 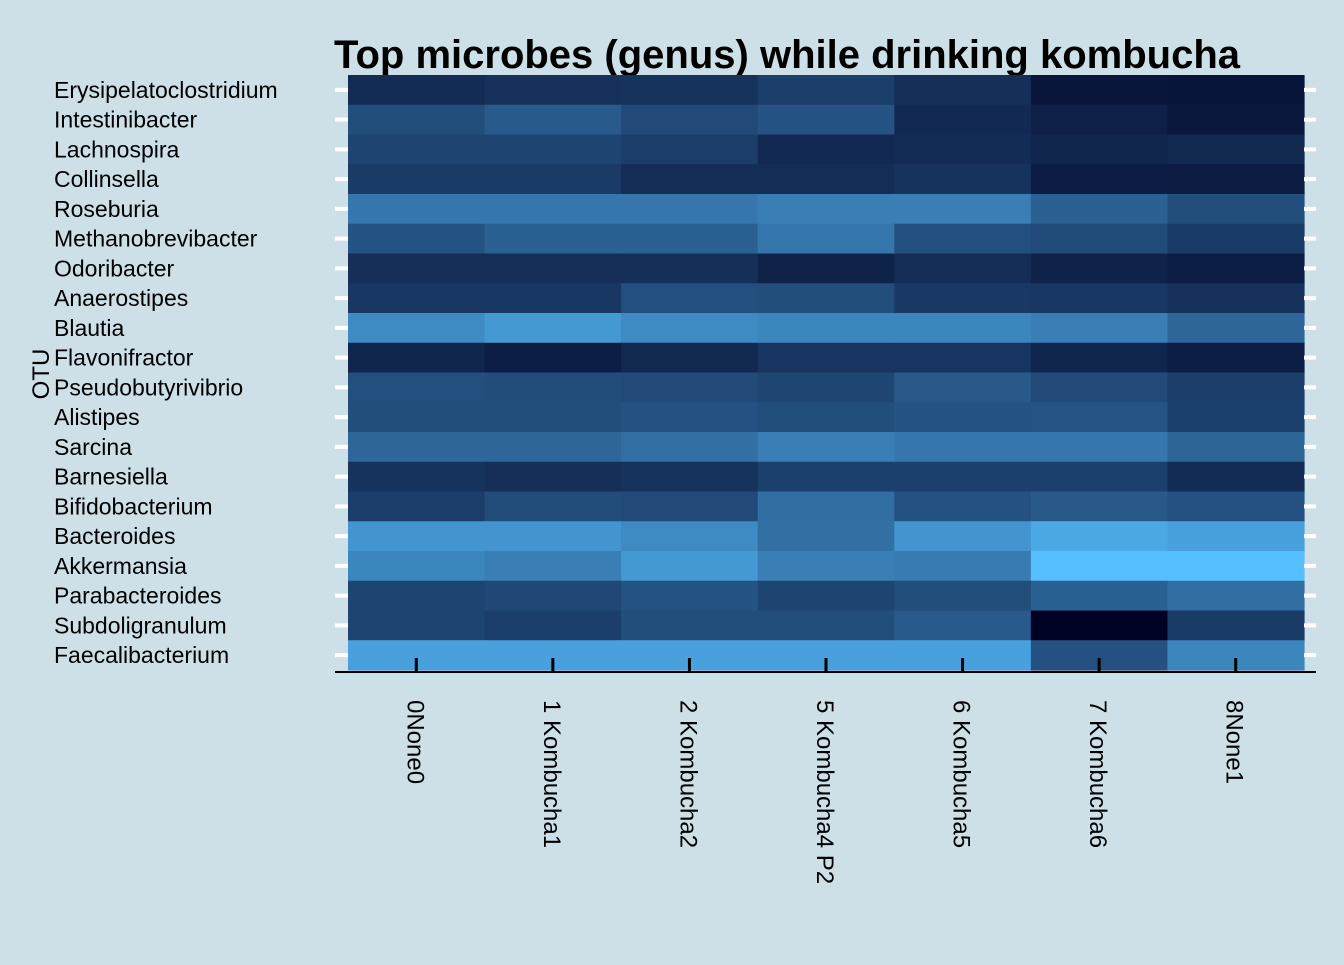 What do you see at coordinates (551, 774) in the screenshot?
I see `x-tick-label: 1 Kombucha1` at bounding box center [551, 774].